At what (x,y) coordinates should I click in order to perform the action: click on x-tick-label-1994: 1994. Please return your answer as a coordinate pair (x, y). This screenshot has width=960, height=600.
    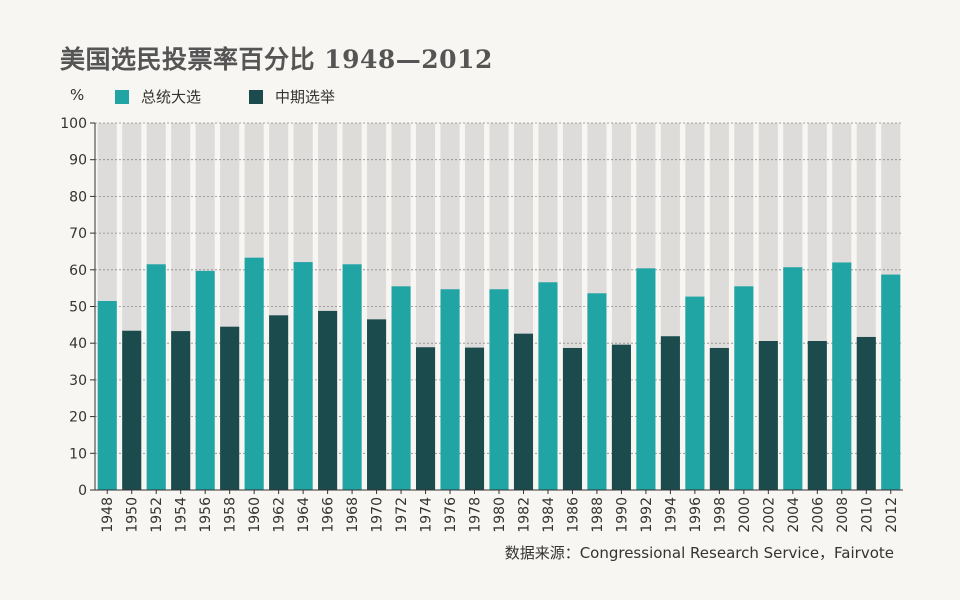
    Looking at the image, I should click on (671, 515).